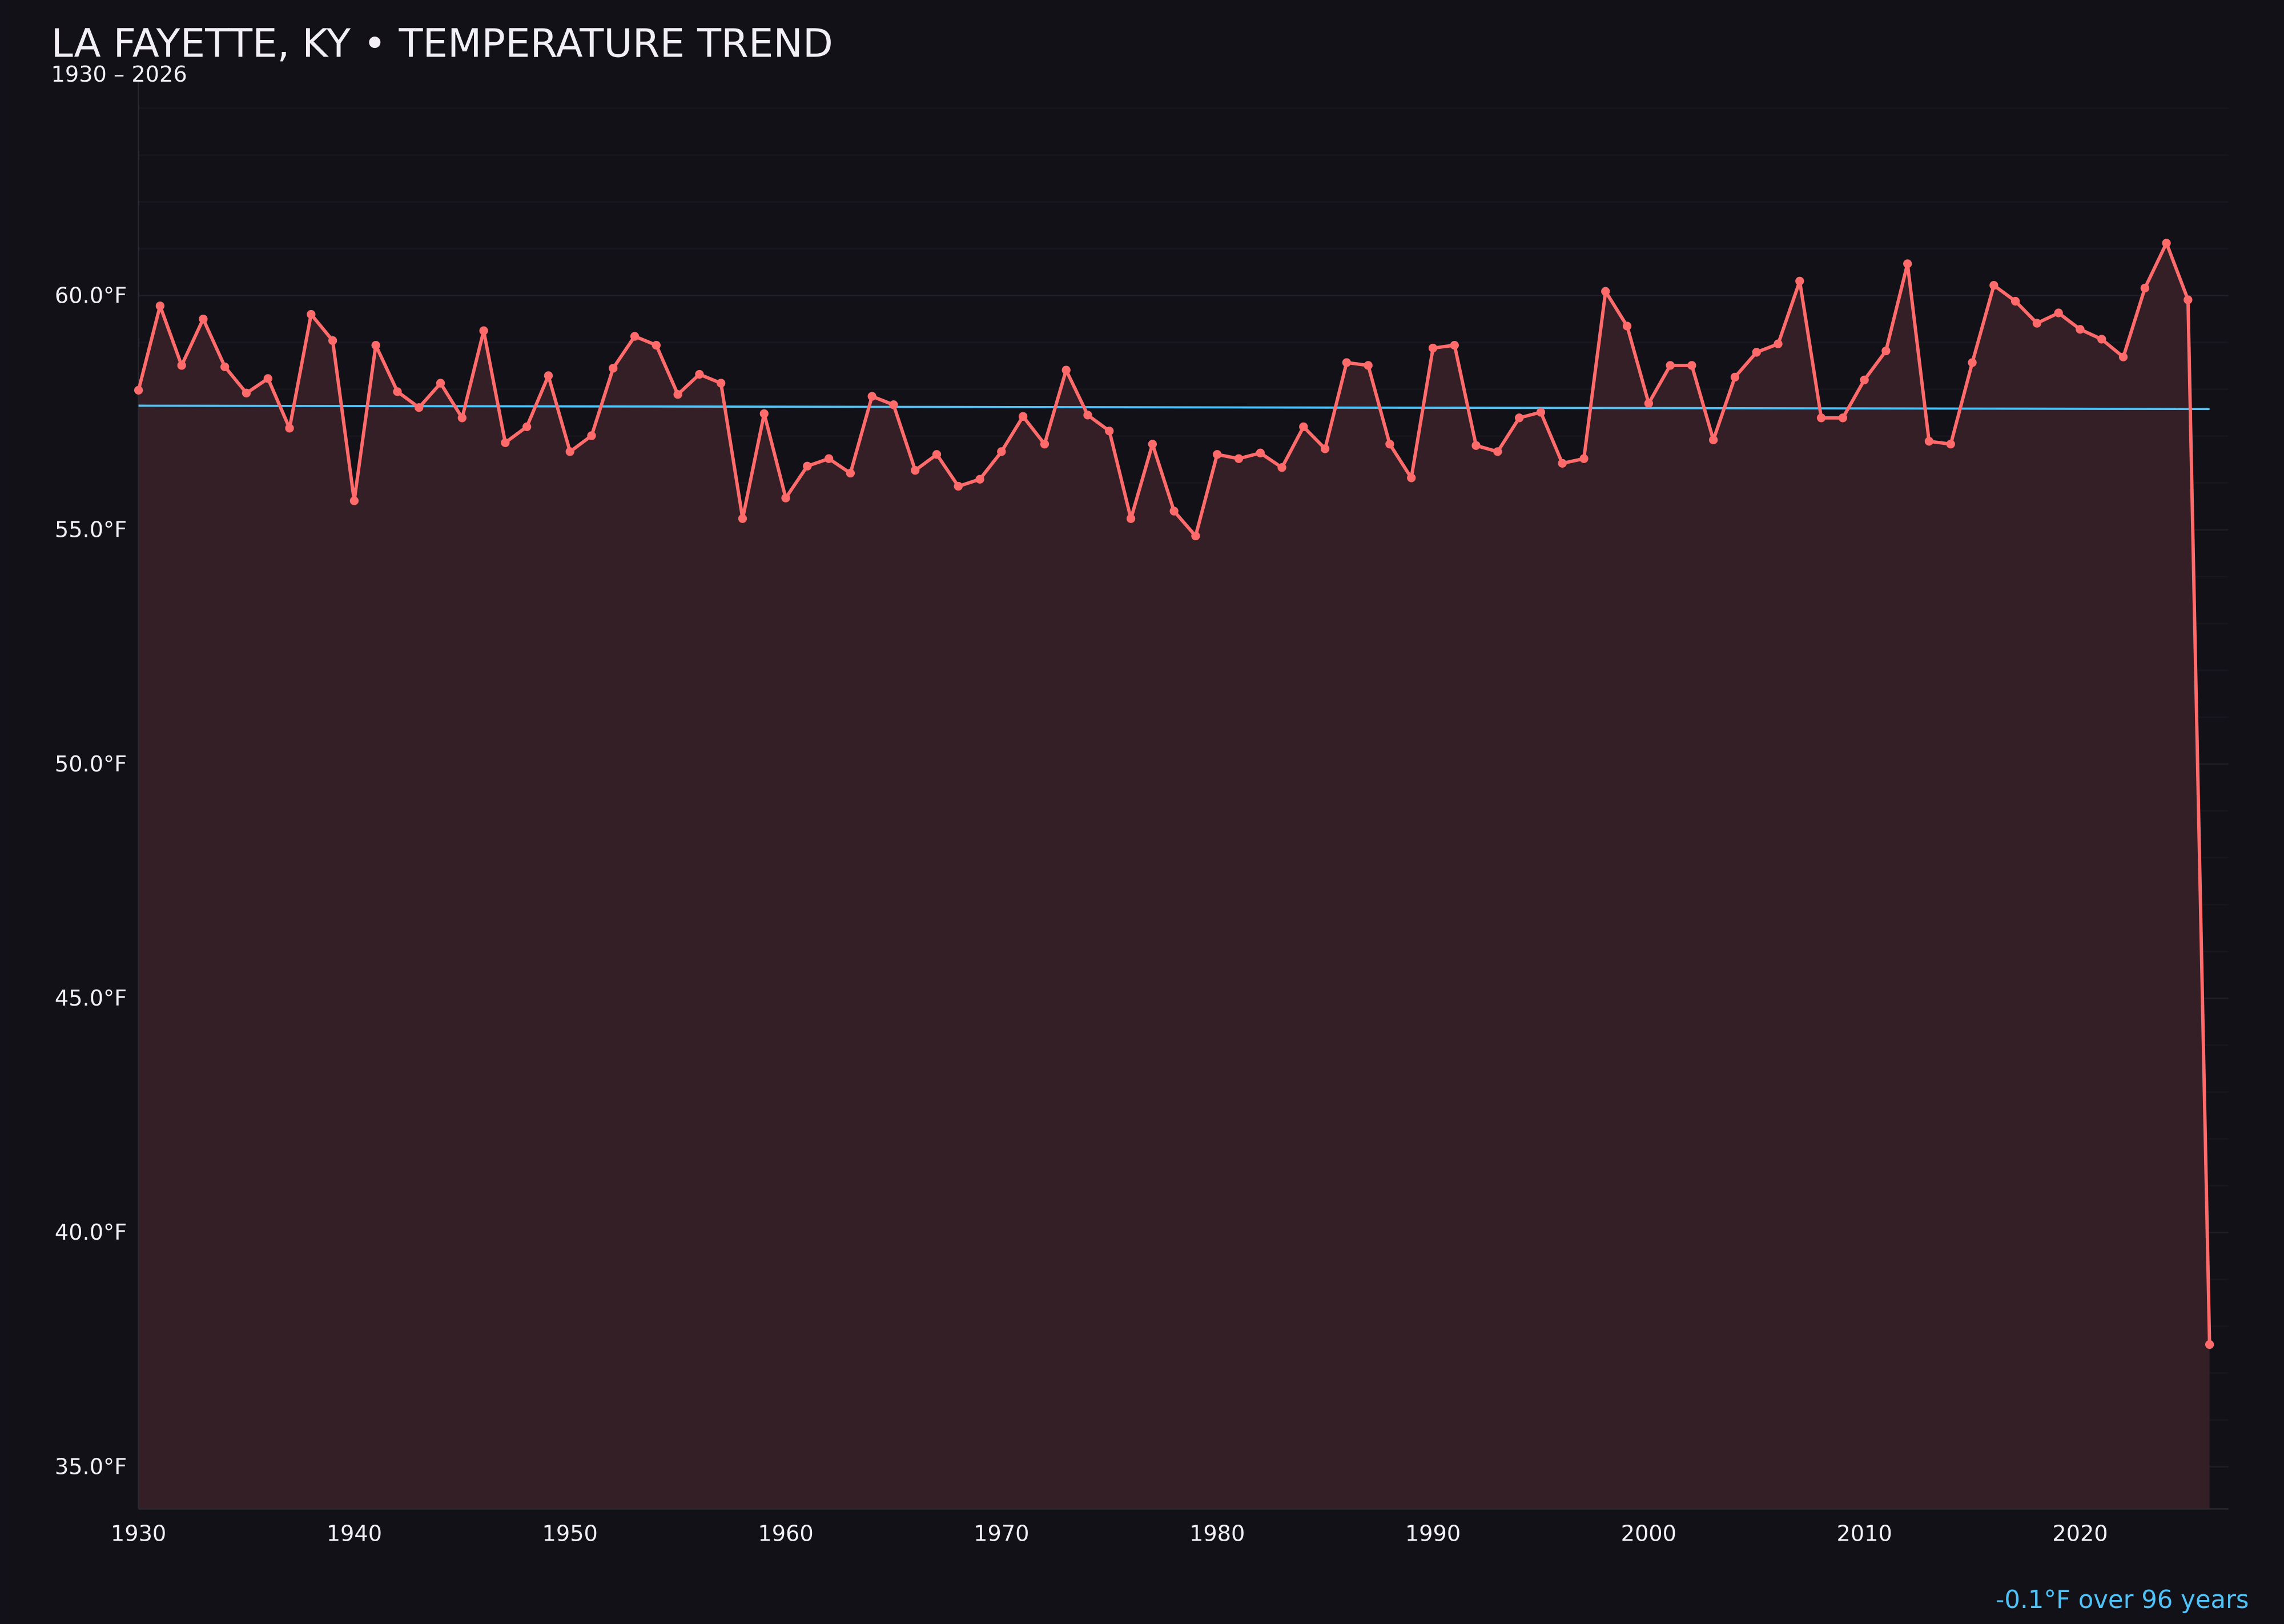 The image size is (2284, 1624). Describe the element at coordinates (2080, 1534) in the screenshot. I see `x-tick-label: 2020` at that location.